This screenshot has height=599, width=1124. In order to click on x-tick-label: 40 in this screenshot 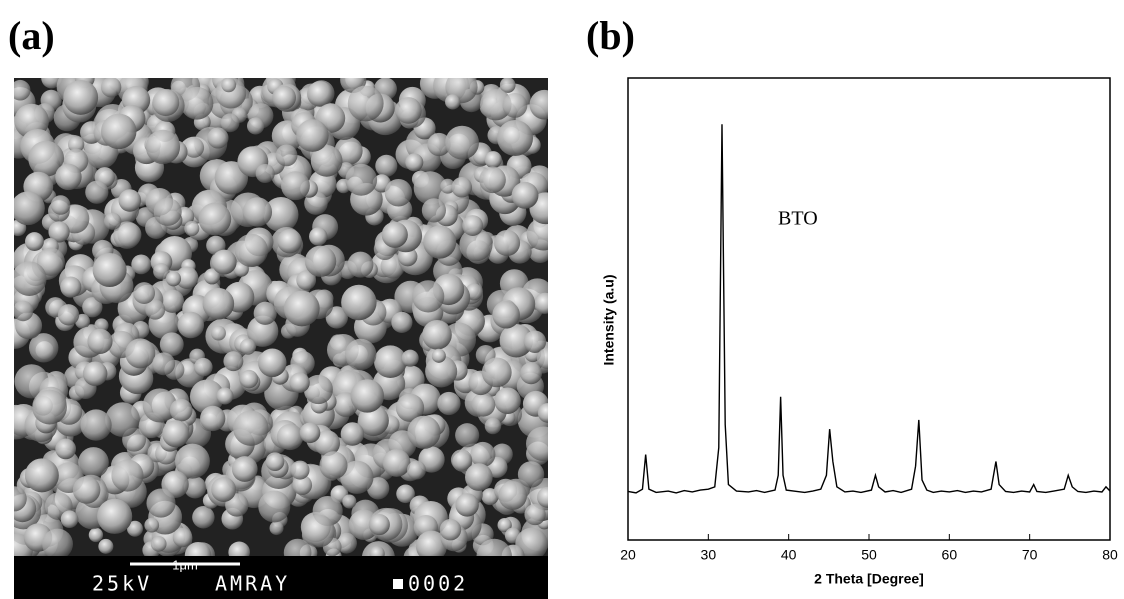, I will do `click(789, 555)`.